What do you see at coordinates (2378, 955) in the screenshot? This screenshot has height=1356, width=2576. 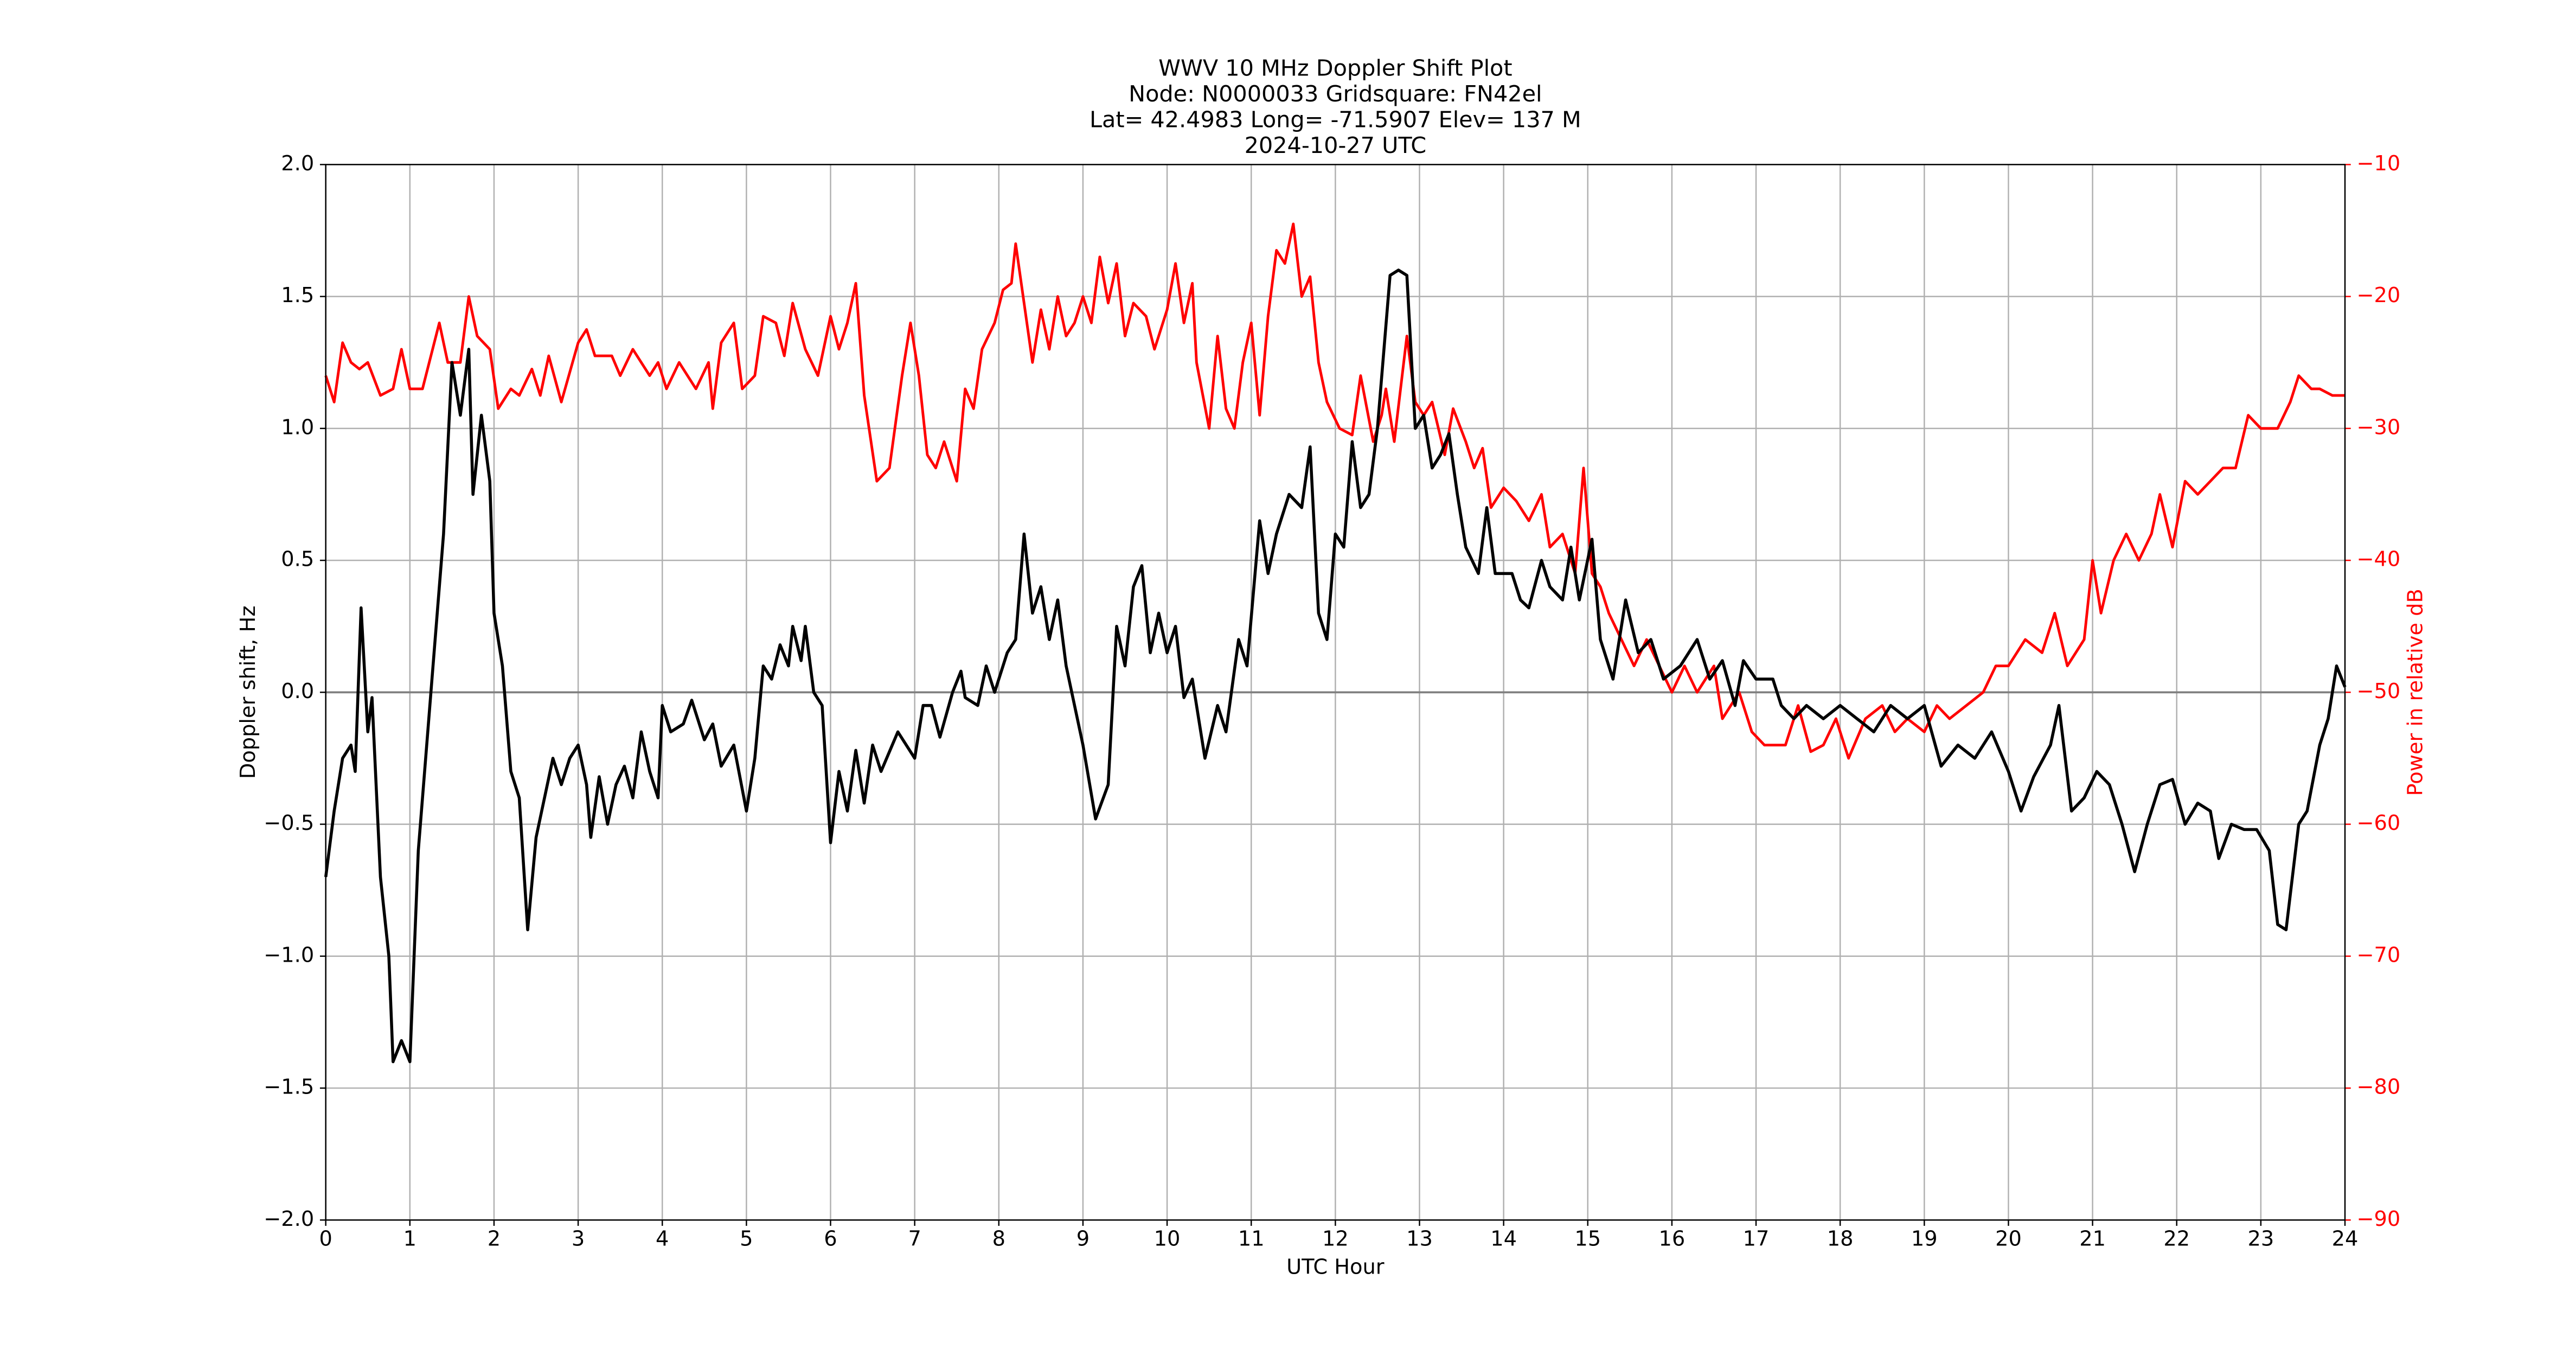 I see `y2-tick-label: −70` at bounding box center [2378, 955].